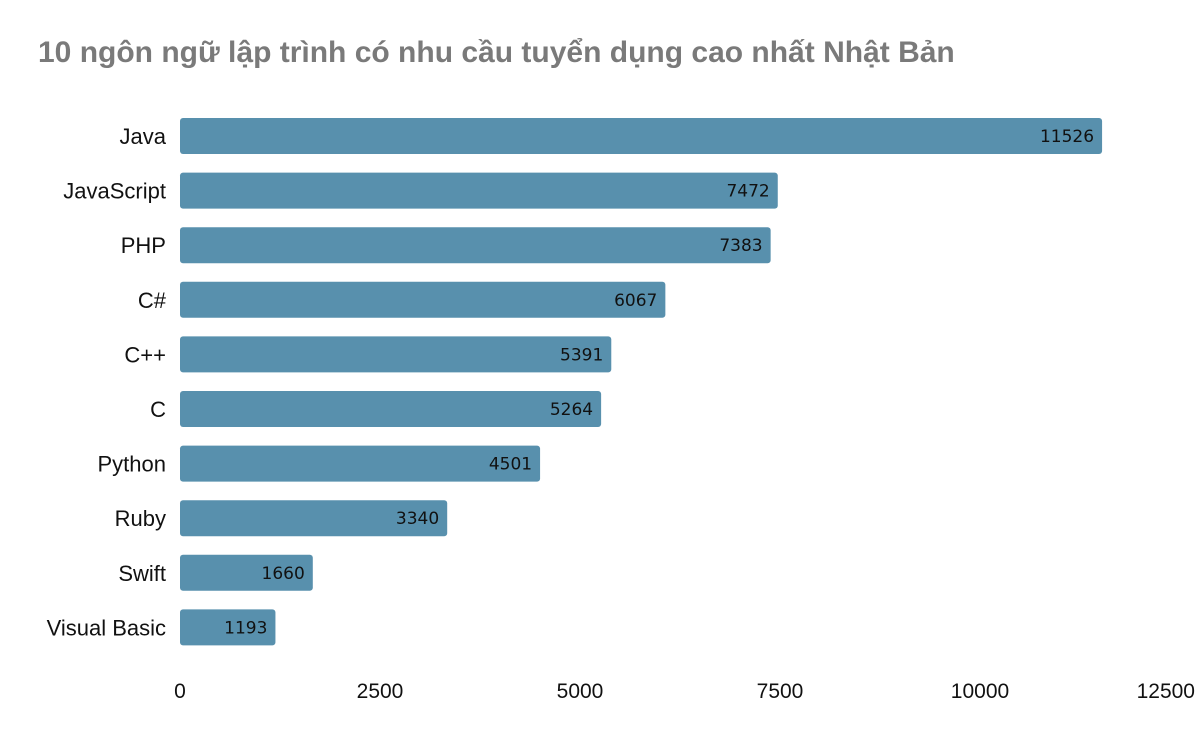 This screenshot has height=742, width=1200. I want to click on x-tick-label: 7500, so click(780, 691).